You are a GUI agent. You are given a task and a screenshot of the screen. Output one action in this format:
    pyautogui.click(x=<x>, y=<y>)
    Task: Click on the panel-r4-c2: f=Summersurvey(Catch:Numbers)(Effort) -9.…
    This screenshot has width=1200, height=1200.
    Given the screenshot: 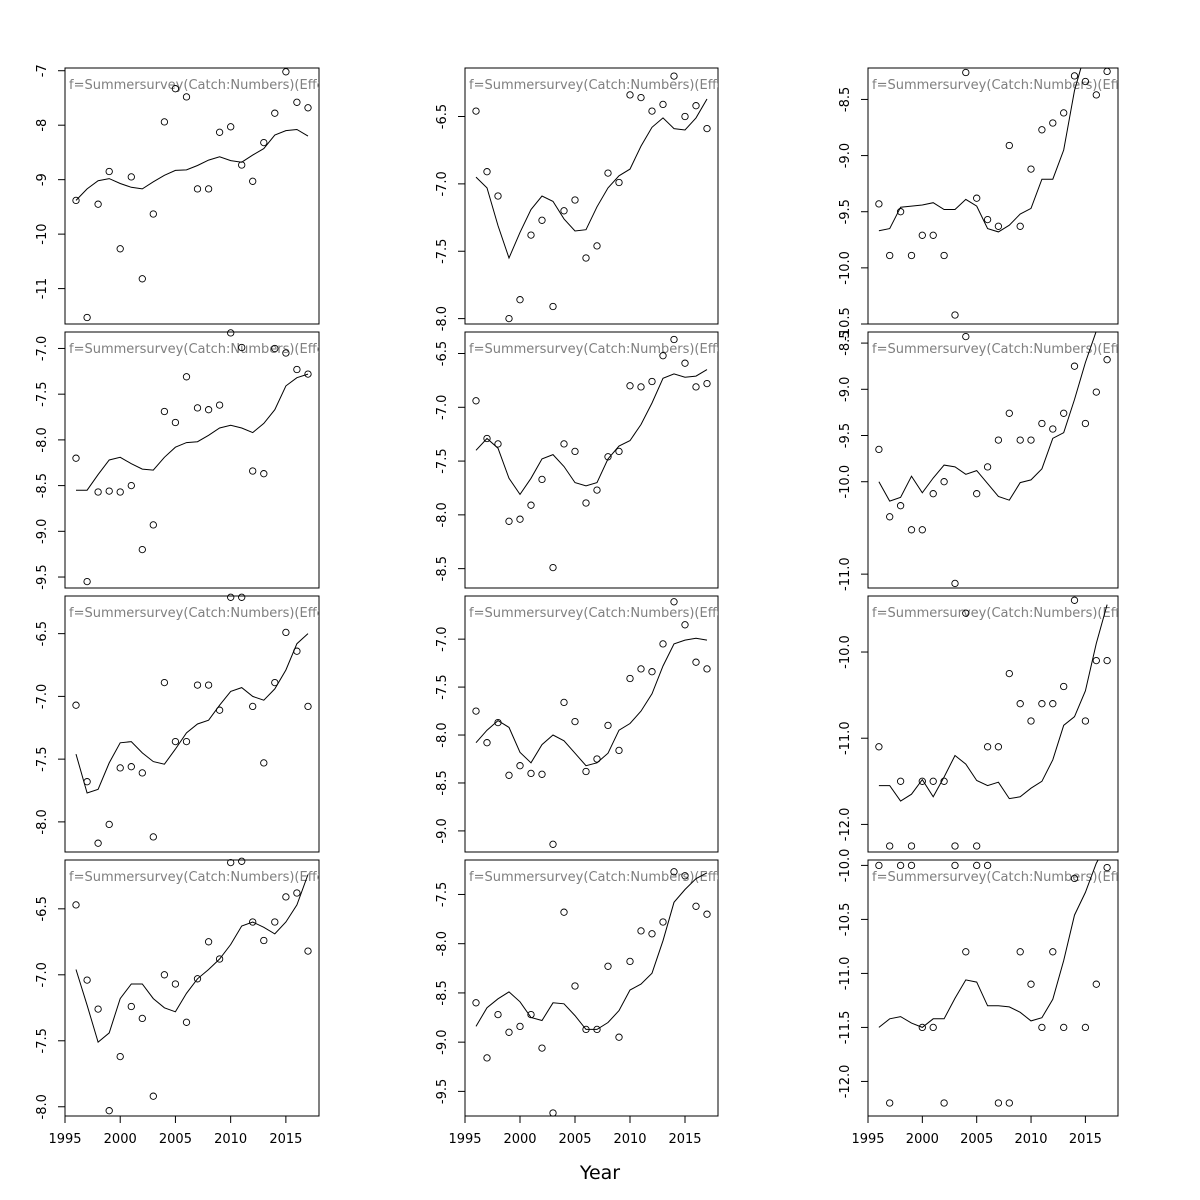 What is the action you would take?
    pyautogui.click(x=587, y=1003)
    